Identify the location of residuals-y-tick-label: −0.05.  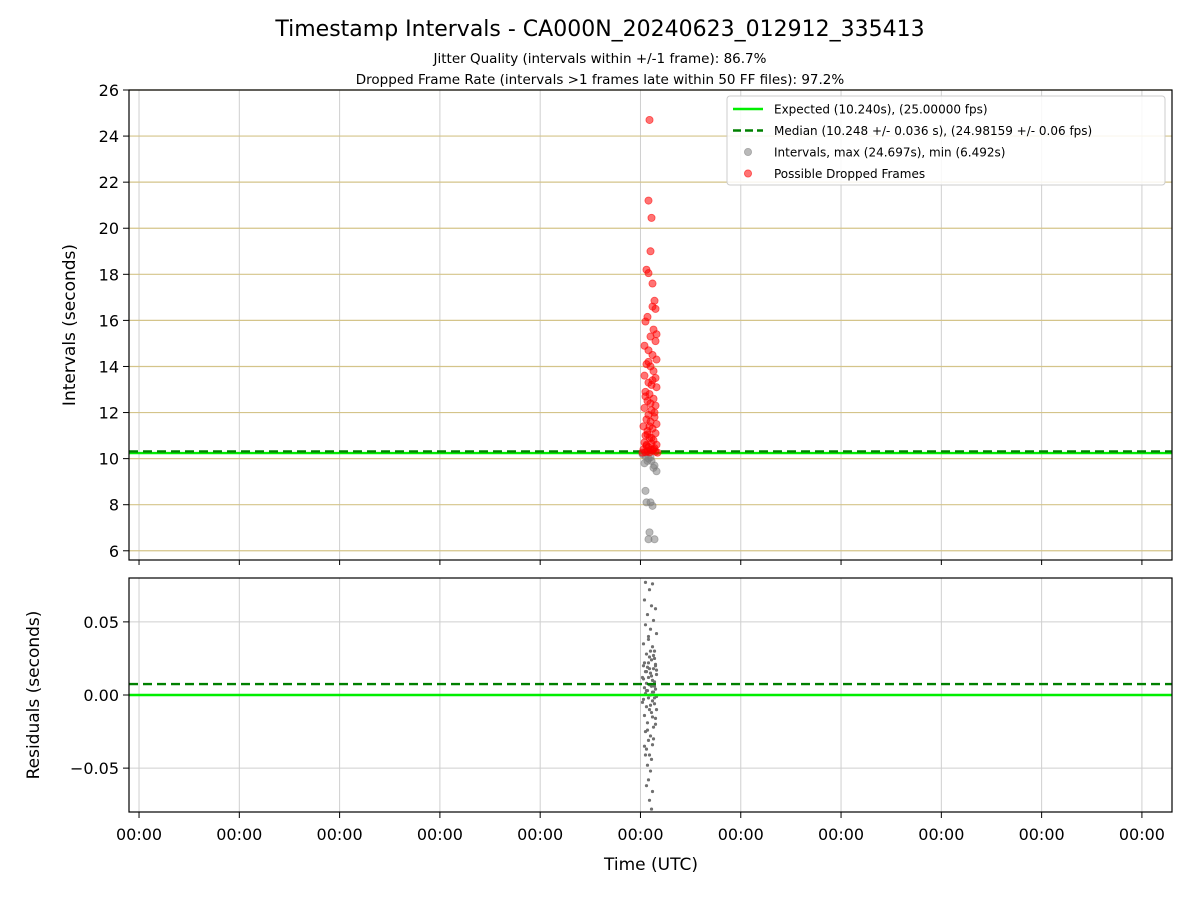
(94, 768).